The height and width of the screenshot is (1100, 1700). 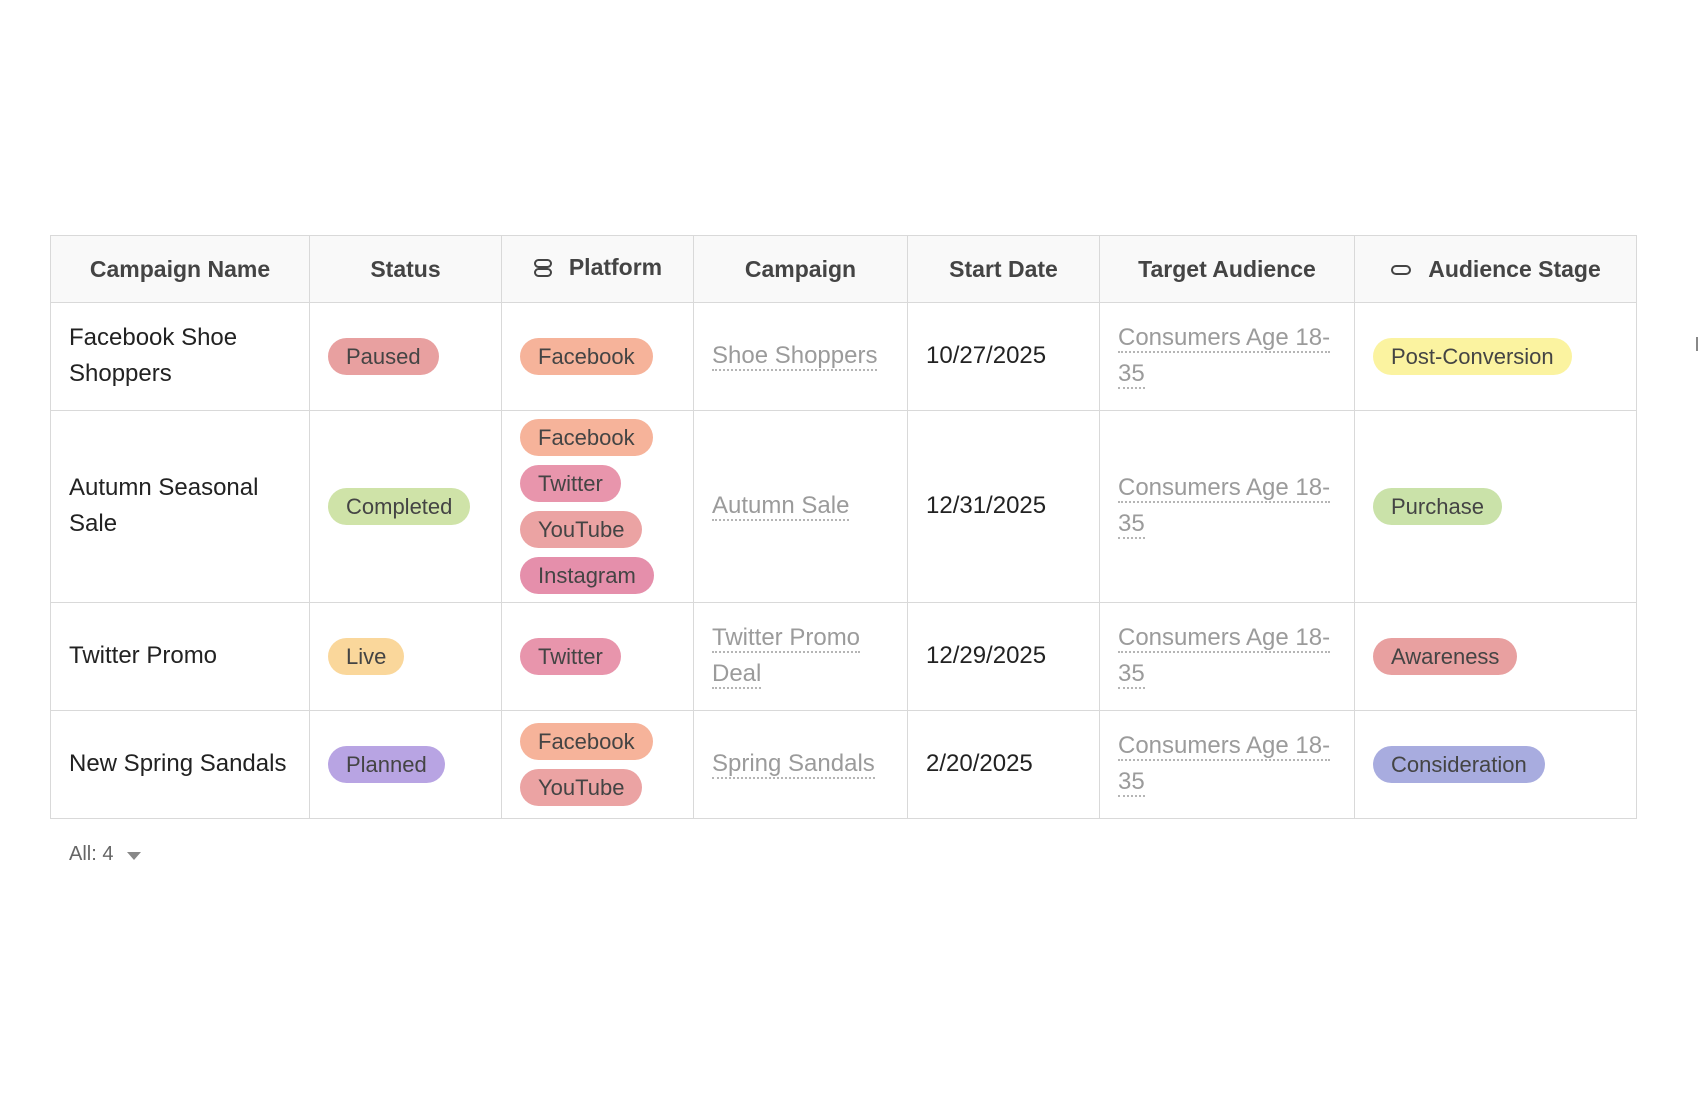 I want to click on audience-stage-cell: Consideration, so click(x=1495, y=764).